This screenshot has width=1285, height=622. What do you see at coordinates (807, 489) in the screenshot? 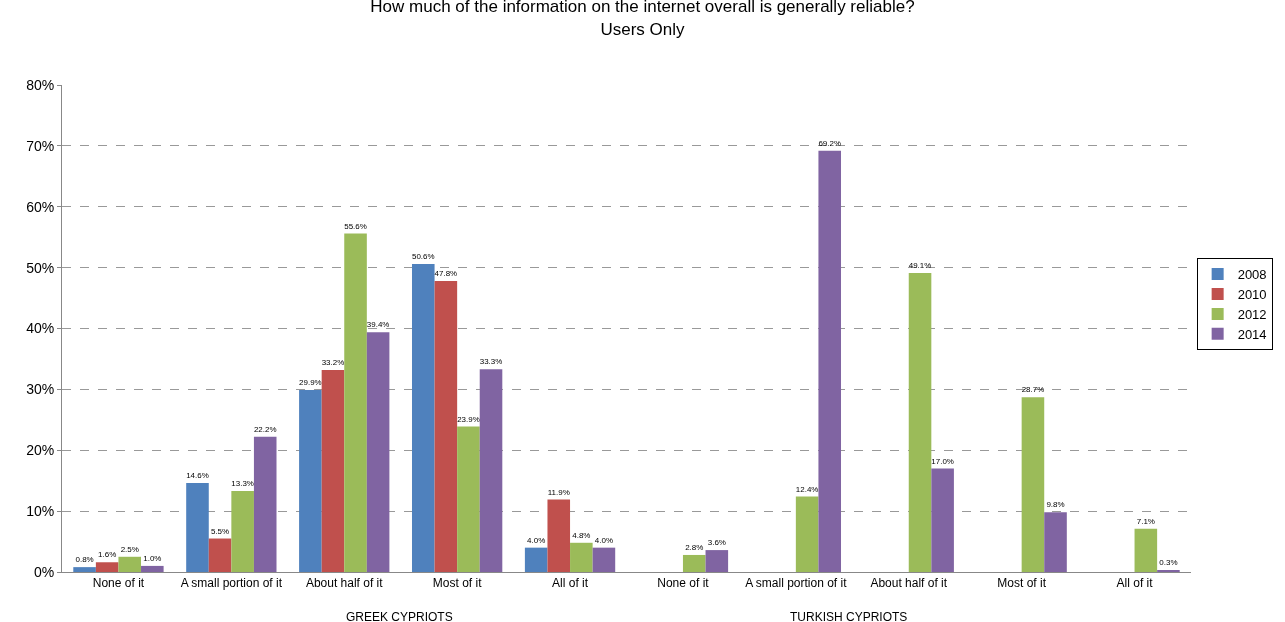
I see `data-label: 12.4%` at bounding box center [807, 489].